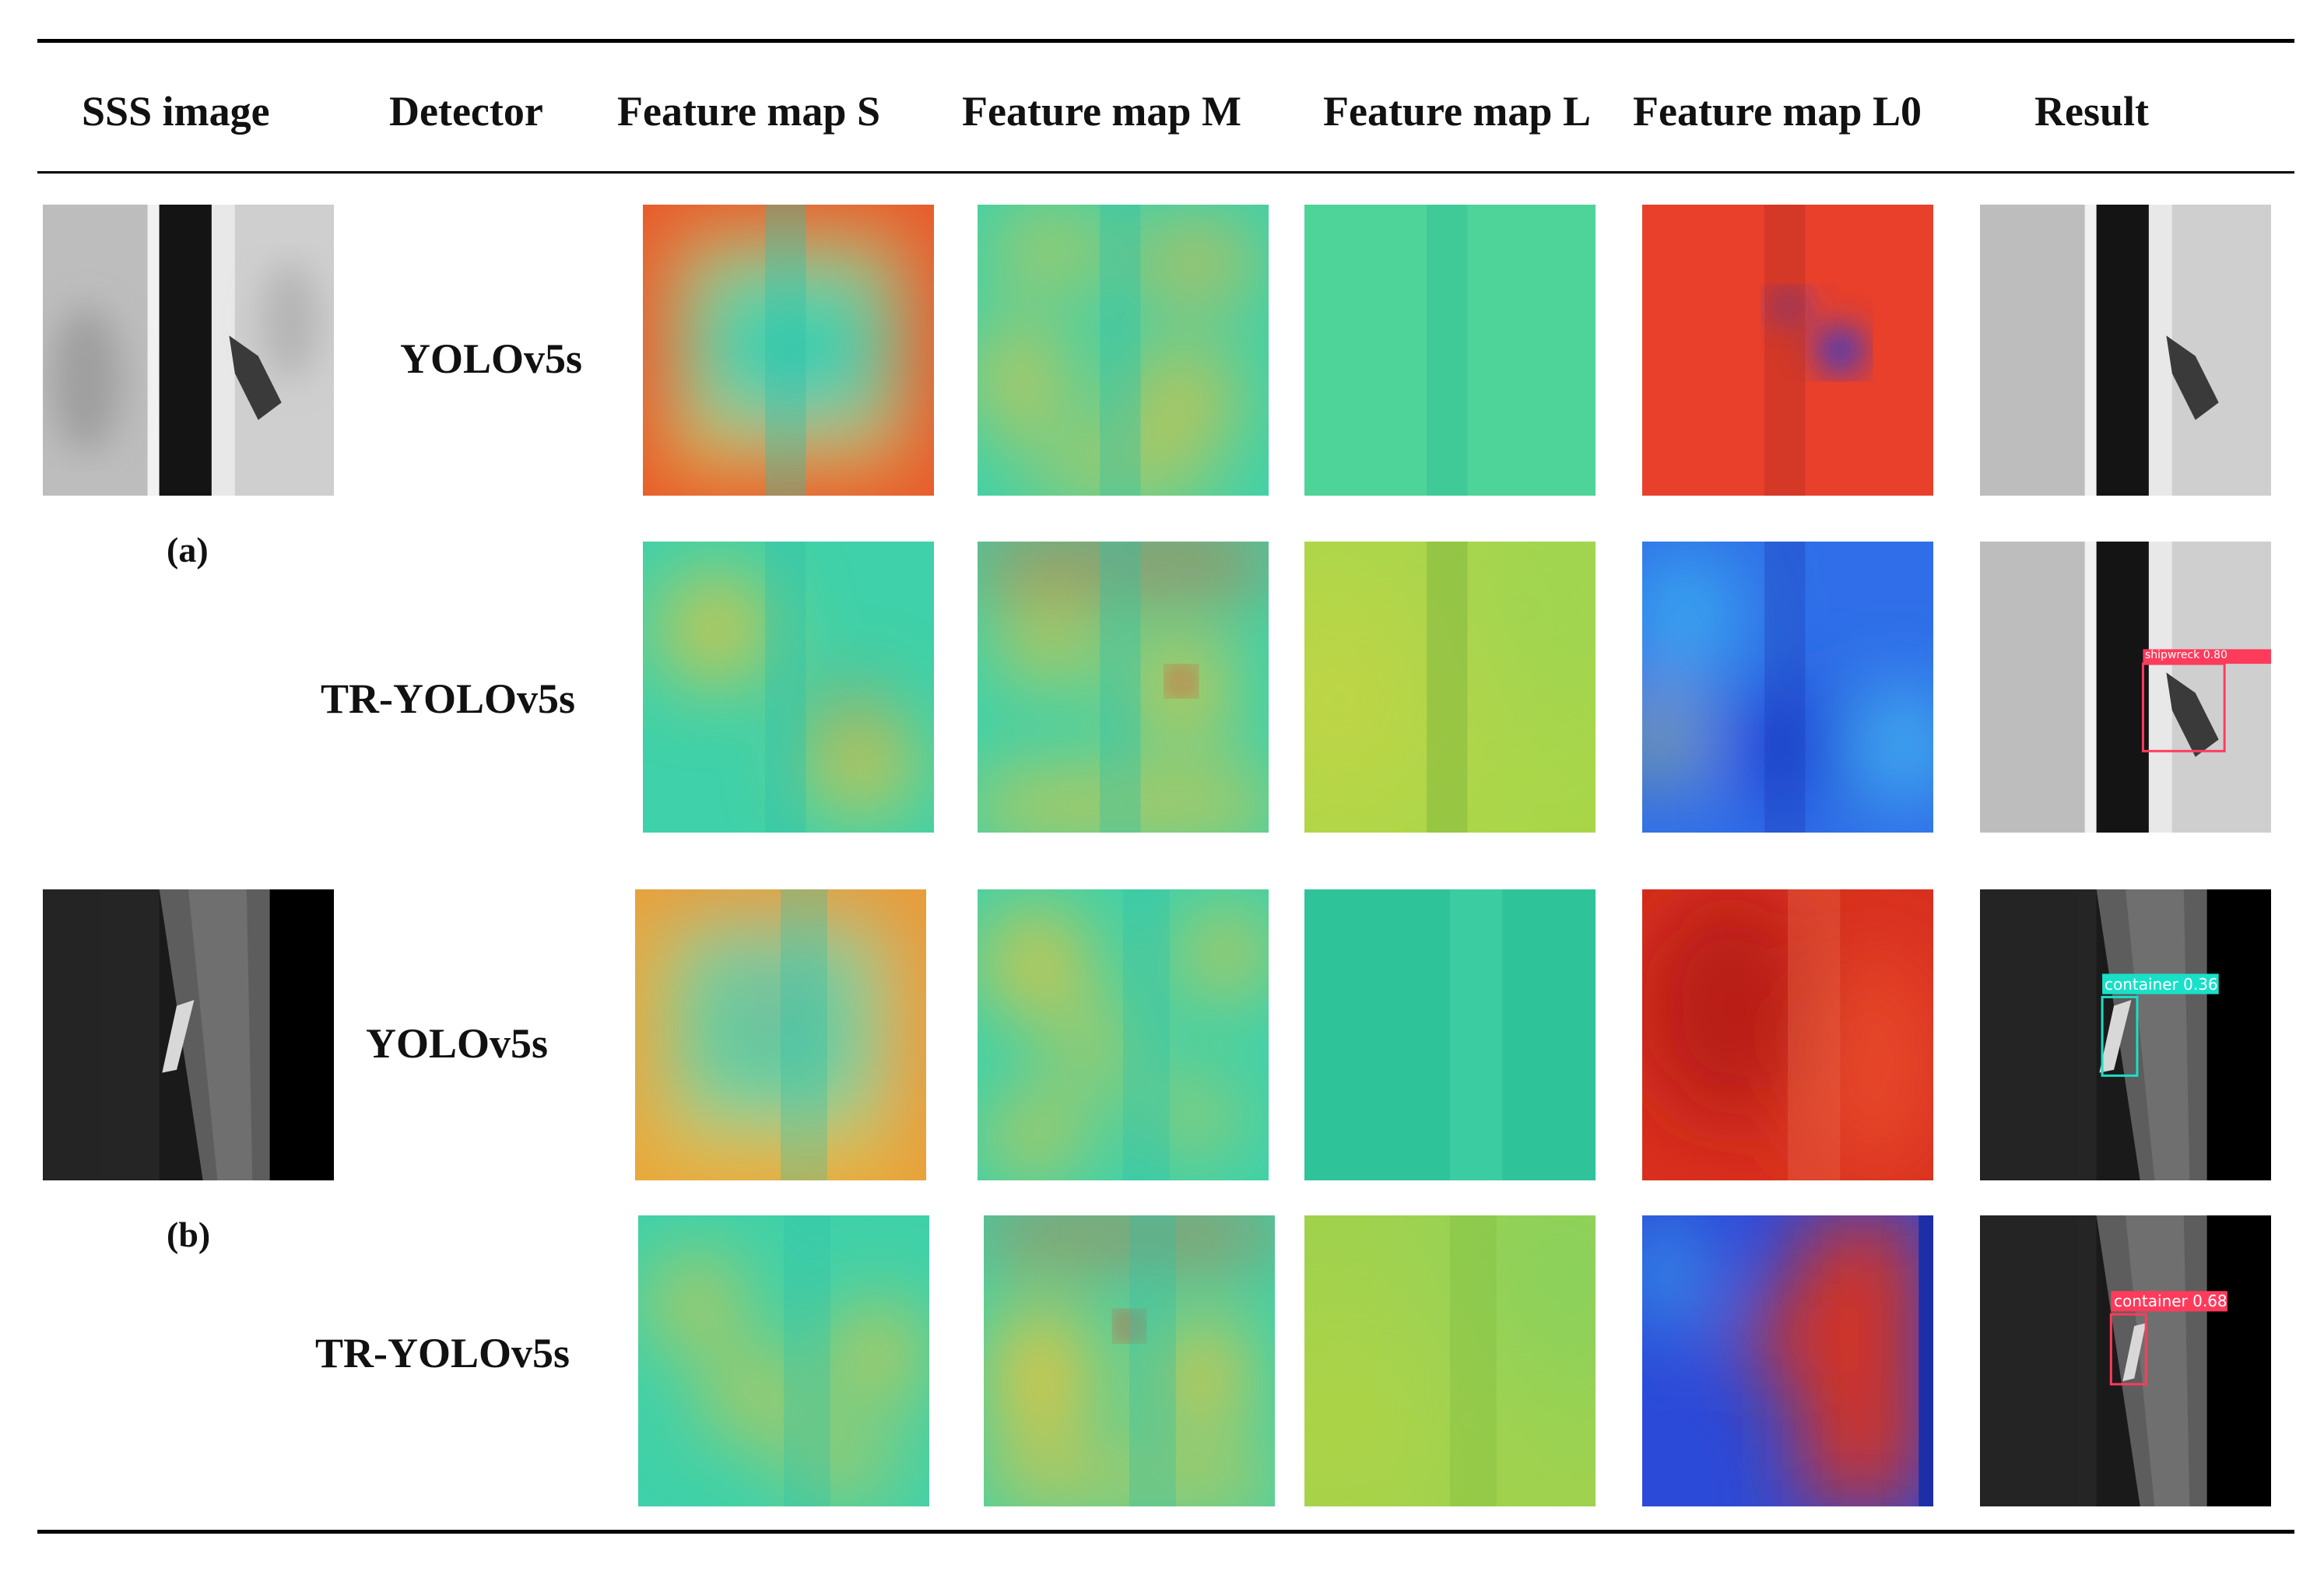  What do you see at coordinates (2125, 1034) in the screenshot?
I see `result-row3: container 0.36` at bounding box center [2125, 1034].